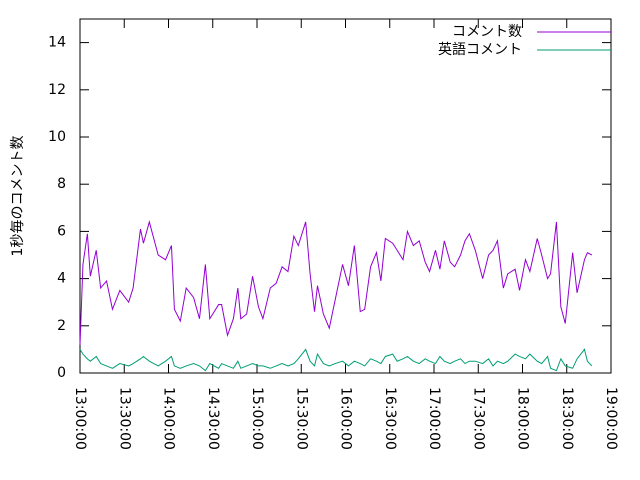 The height and width of the screenshot is (480, 640). What do you see at coordinates (434, 418) in the screenshot?
I see `x-tick-label: 17:00:00` at bounding box center [434, 418].